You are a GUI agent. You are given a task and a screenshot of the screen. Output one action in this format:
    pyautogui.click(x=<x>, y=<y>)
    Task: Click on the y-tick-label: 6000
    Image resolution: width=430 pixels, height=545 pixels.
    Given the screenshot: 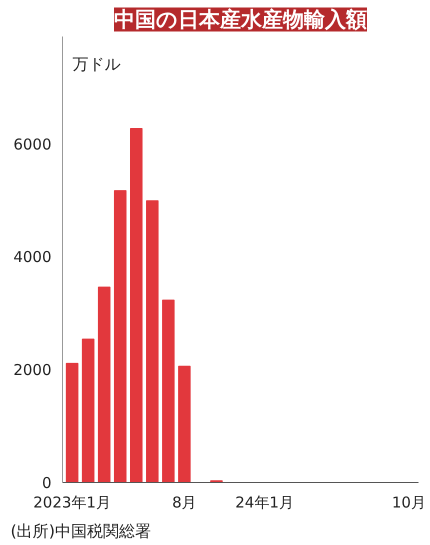 What is the action you would take?
    pyautogui.click(x=32, y=144)
    